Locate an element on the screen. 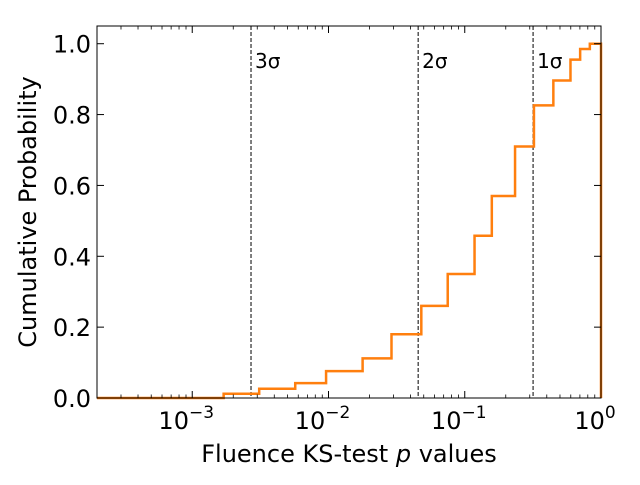 The image size is (640, 485). y-tick-label-6: 1.0 is located at coordinates (72, 45).